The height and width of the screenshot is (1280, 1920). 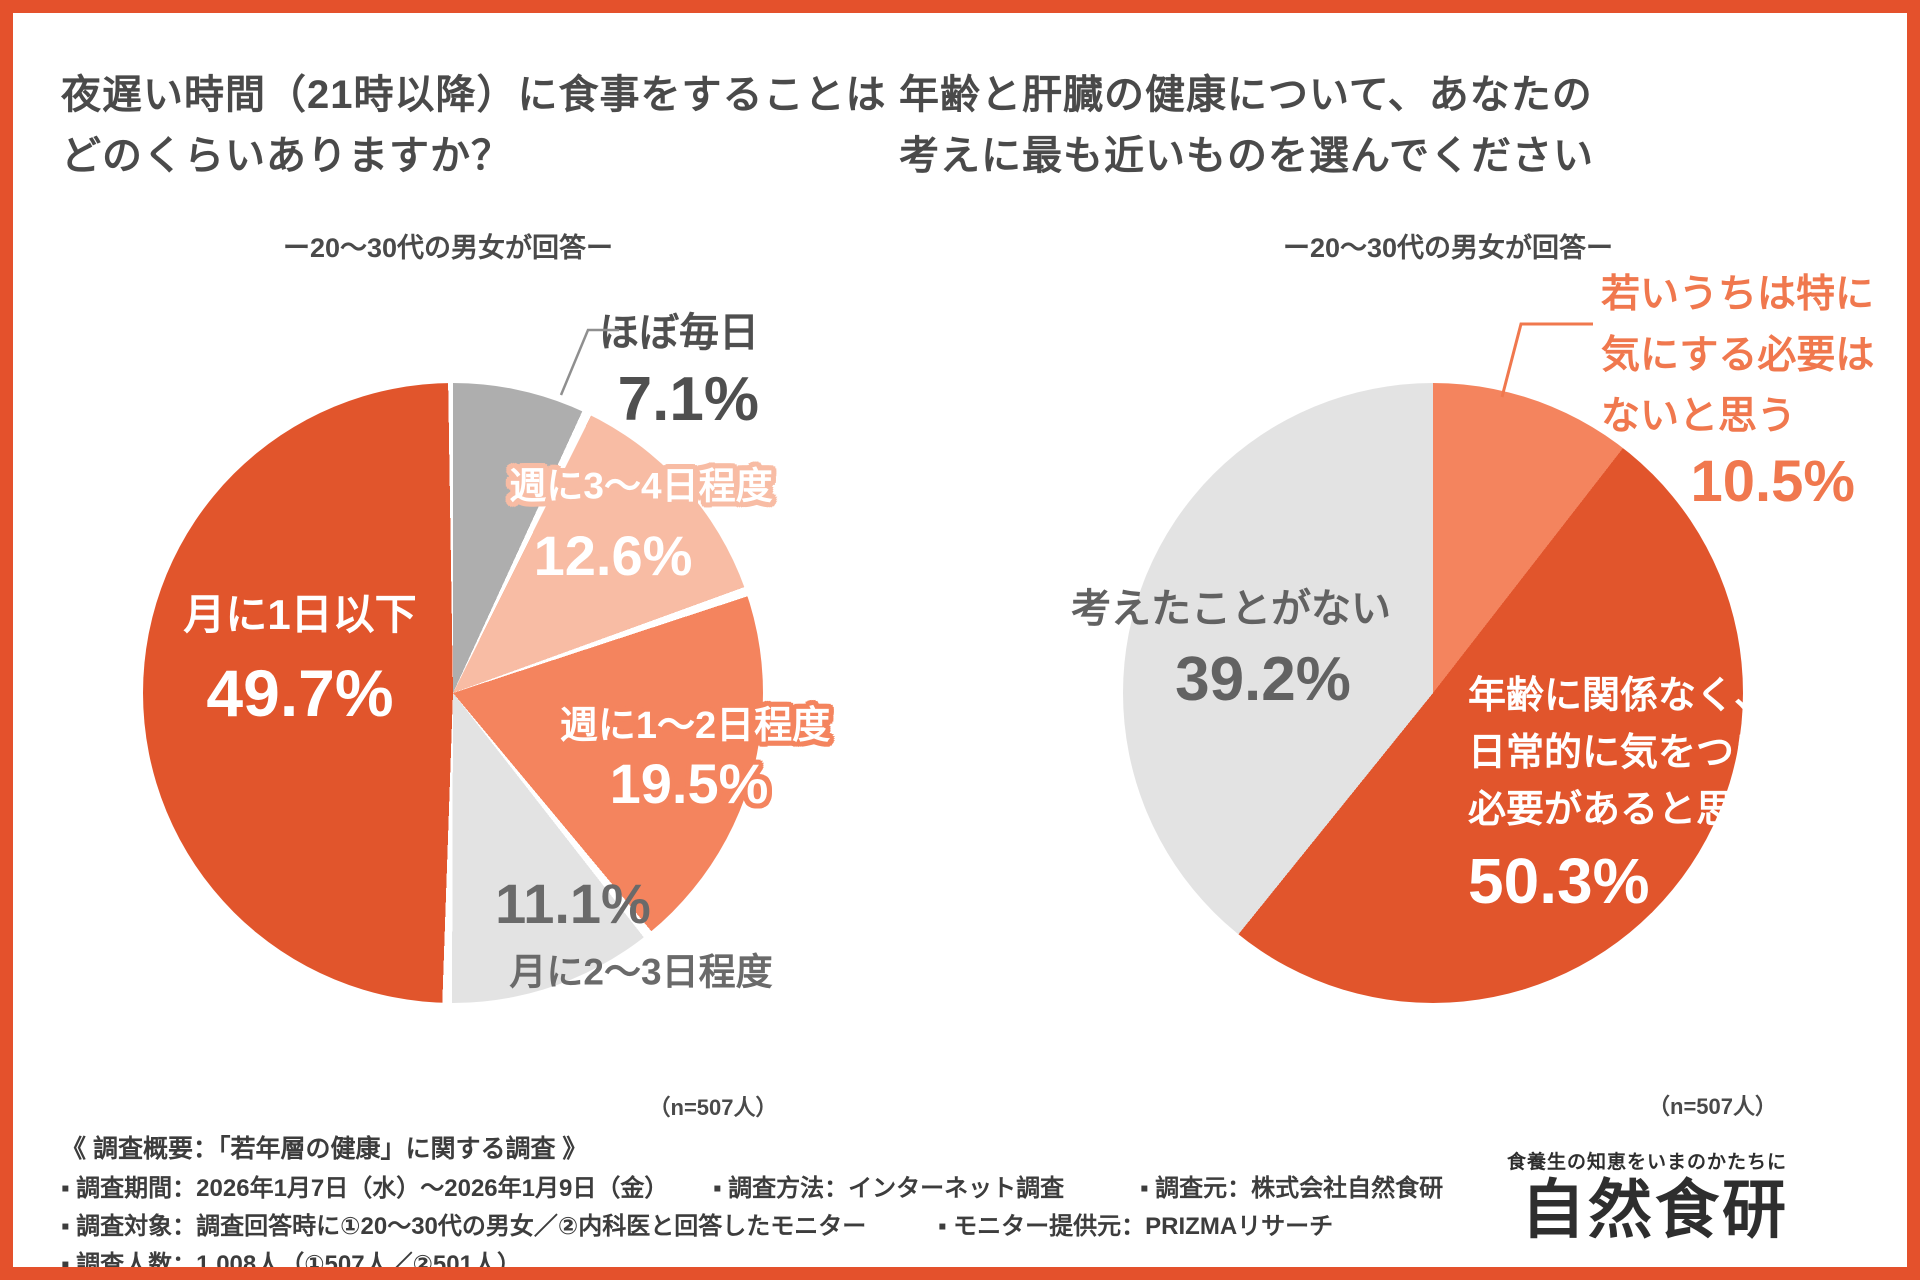 I want to click on survey-period: ▪ 調査期間：2026年1月7日（水）〜2026年1月9日（金）, so click(x=365, y=1188).